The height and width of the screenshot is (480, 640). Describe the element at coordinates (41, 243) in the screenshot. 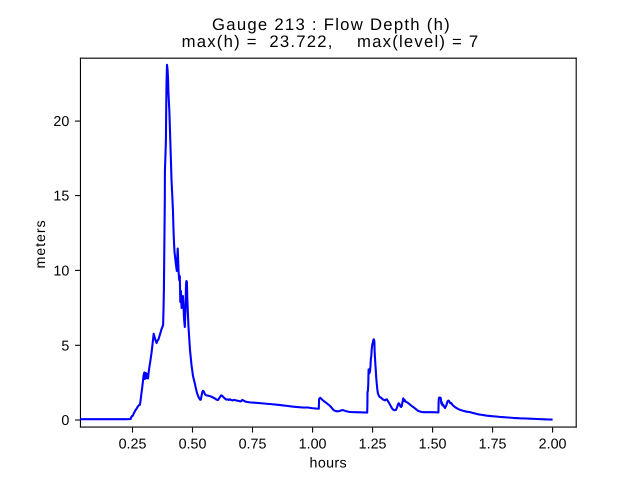

I see `svg-text: meters` at that location.